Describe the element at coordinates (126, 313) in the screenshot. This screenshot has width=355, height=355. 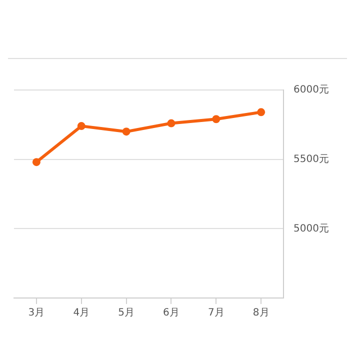
I see `x-tick-label: 5月` at that location.